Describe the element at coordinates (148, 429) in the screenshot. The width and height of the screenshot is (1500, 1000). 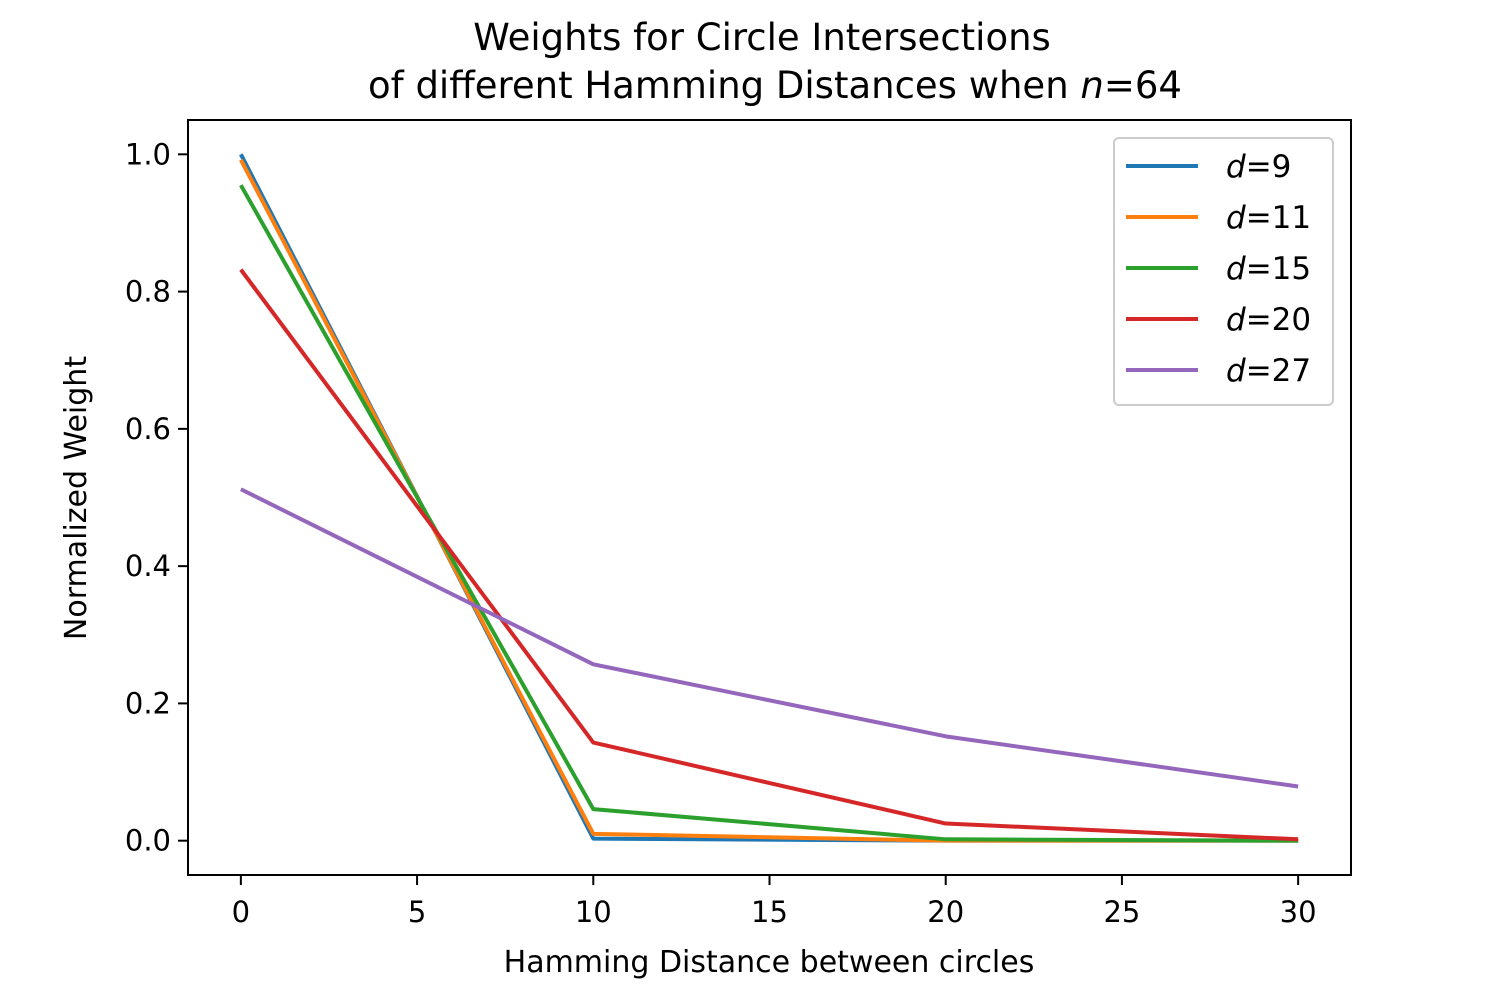
I see `y-tick-label: 0.6` at that location.